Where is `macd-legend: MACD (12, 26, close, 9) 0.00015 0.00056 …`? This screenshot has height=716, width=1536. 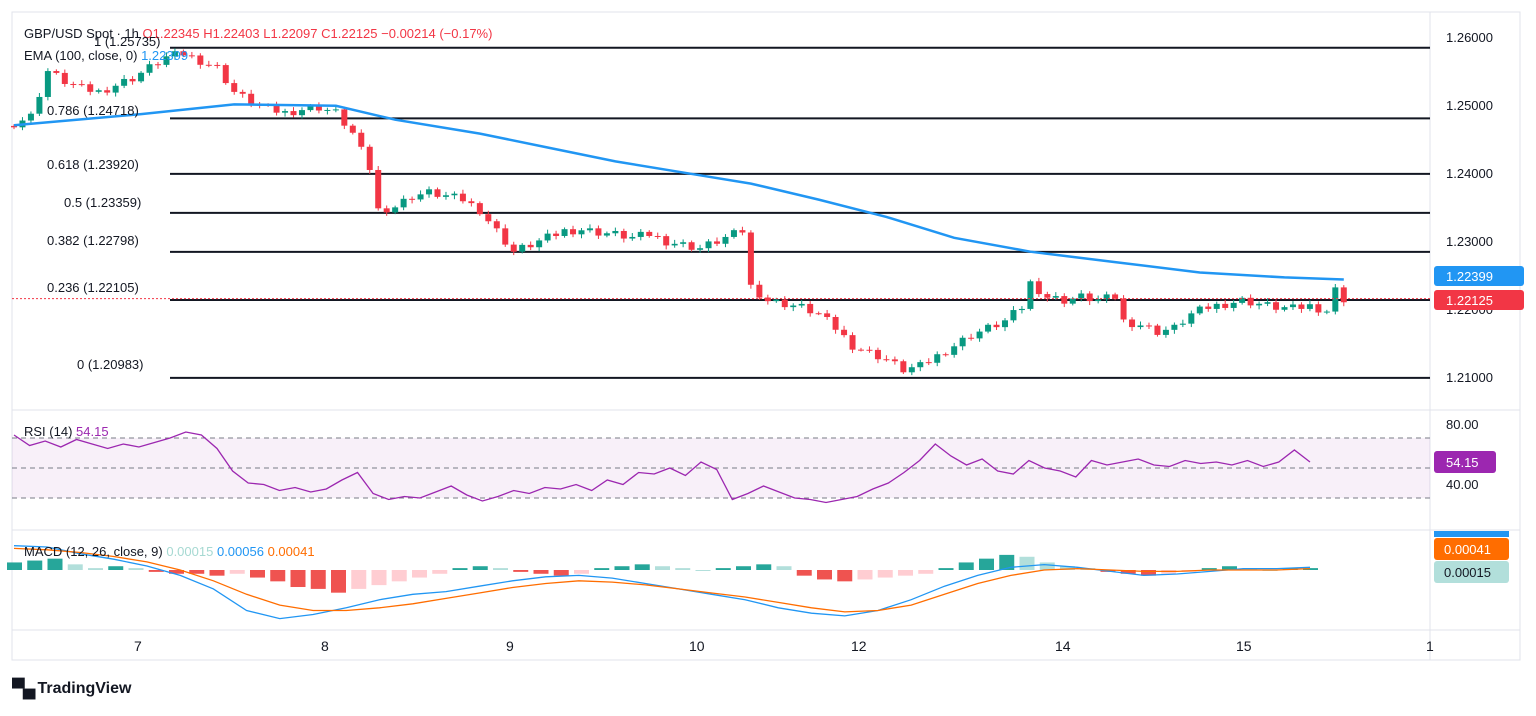 macd-legend: MACD (12, 26, close, 9) 0.00015 0.00056 … is located at coordinates (169, 551).